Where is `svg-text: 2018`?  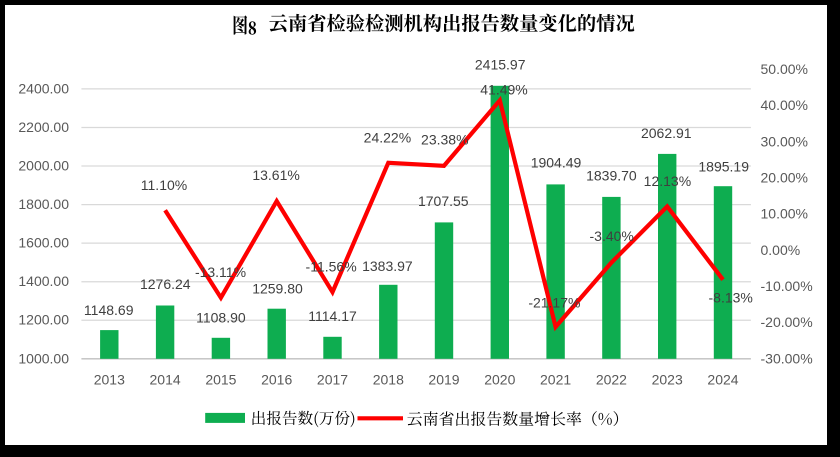
svg-text: 2018 is located at coordinates (388, 380).